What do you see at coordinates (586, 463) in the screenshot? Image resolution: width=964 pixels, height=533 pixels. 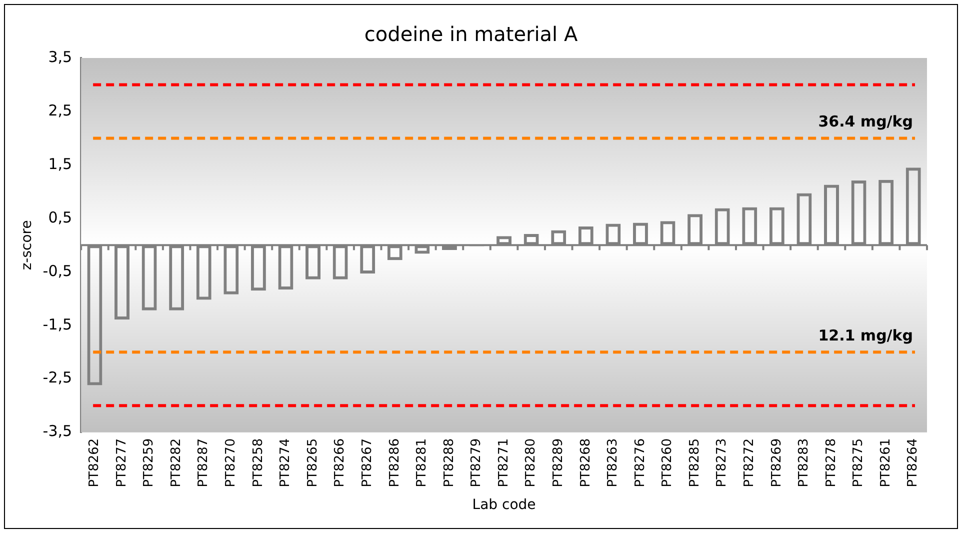 I see `x-tick-label: PT8268` at bounding box center [586, 463].